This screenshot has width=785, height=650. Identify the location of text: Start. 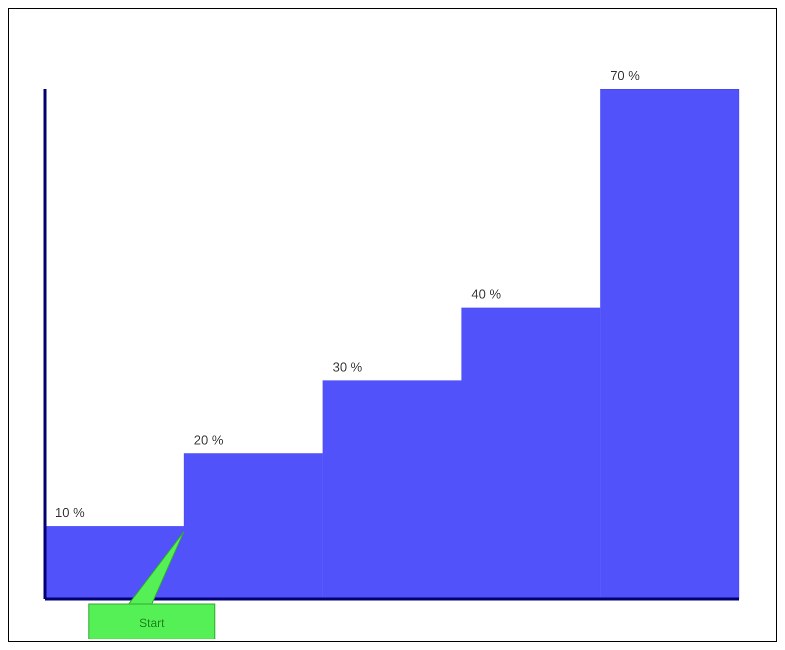
(151, 623).